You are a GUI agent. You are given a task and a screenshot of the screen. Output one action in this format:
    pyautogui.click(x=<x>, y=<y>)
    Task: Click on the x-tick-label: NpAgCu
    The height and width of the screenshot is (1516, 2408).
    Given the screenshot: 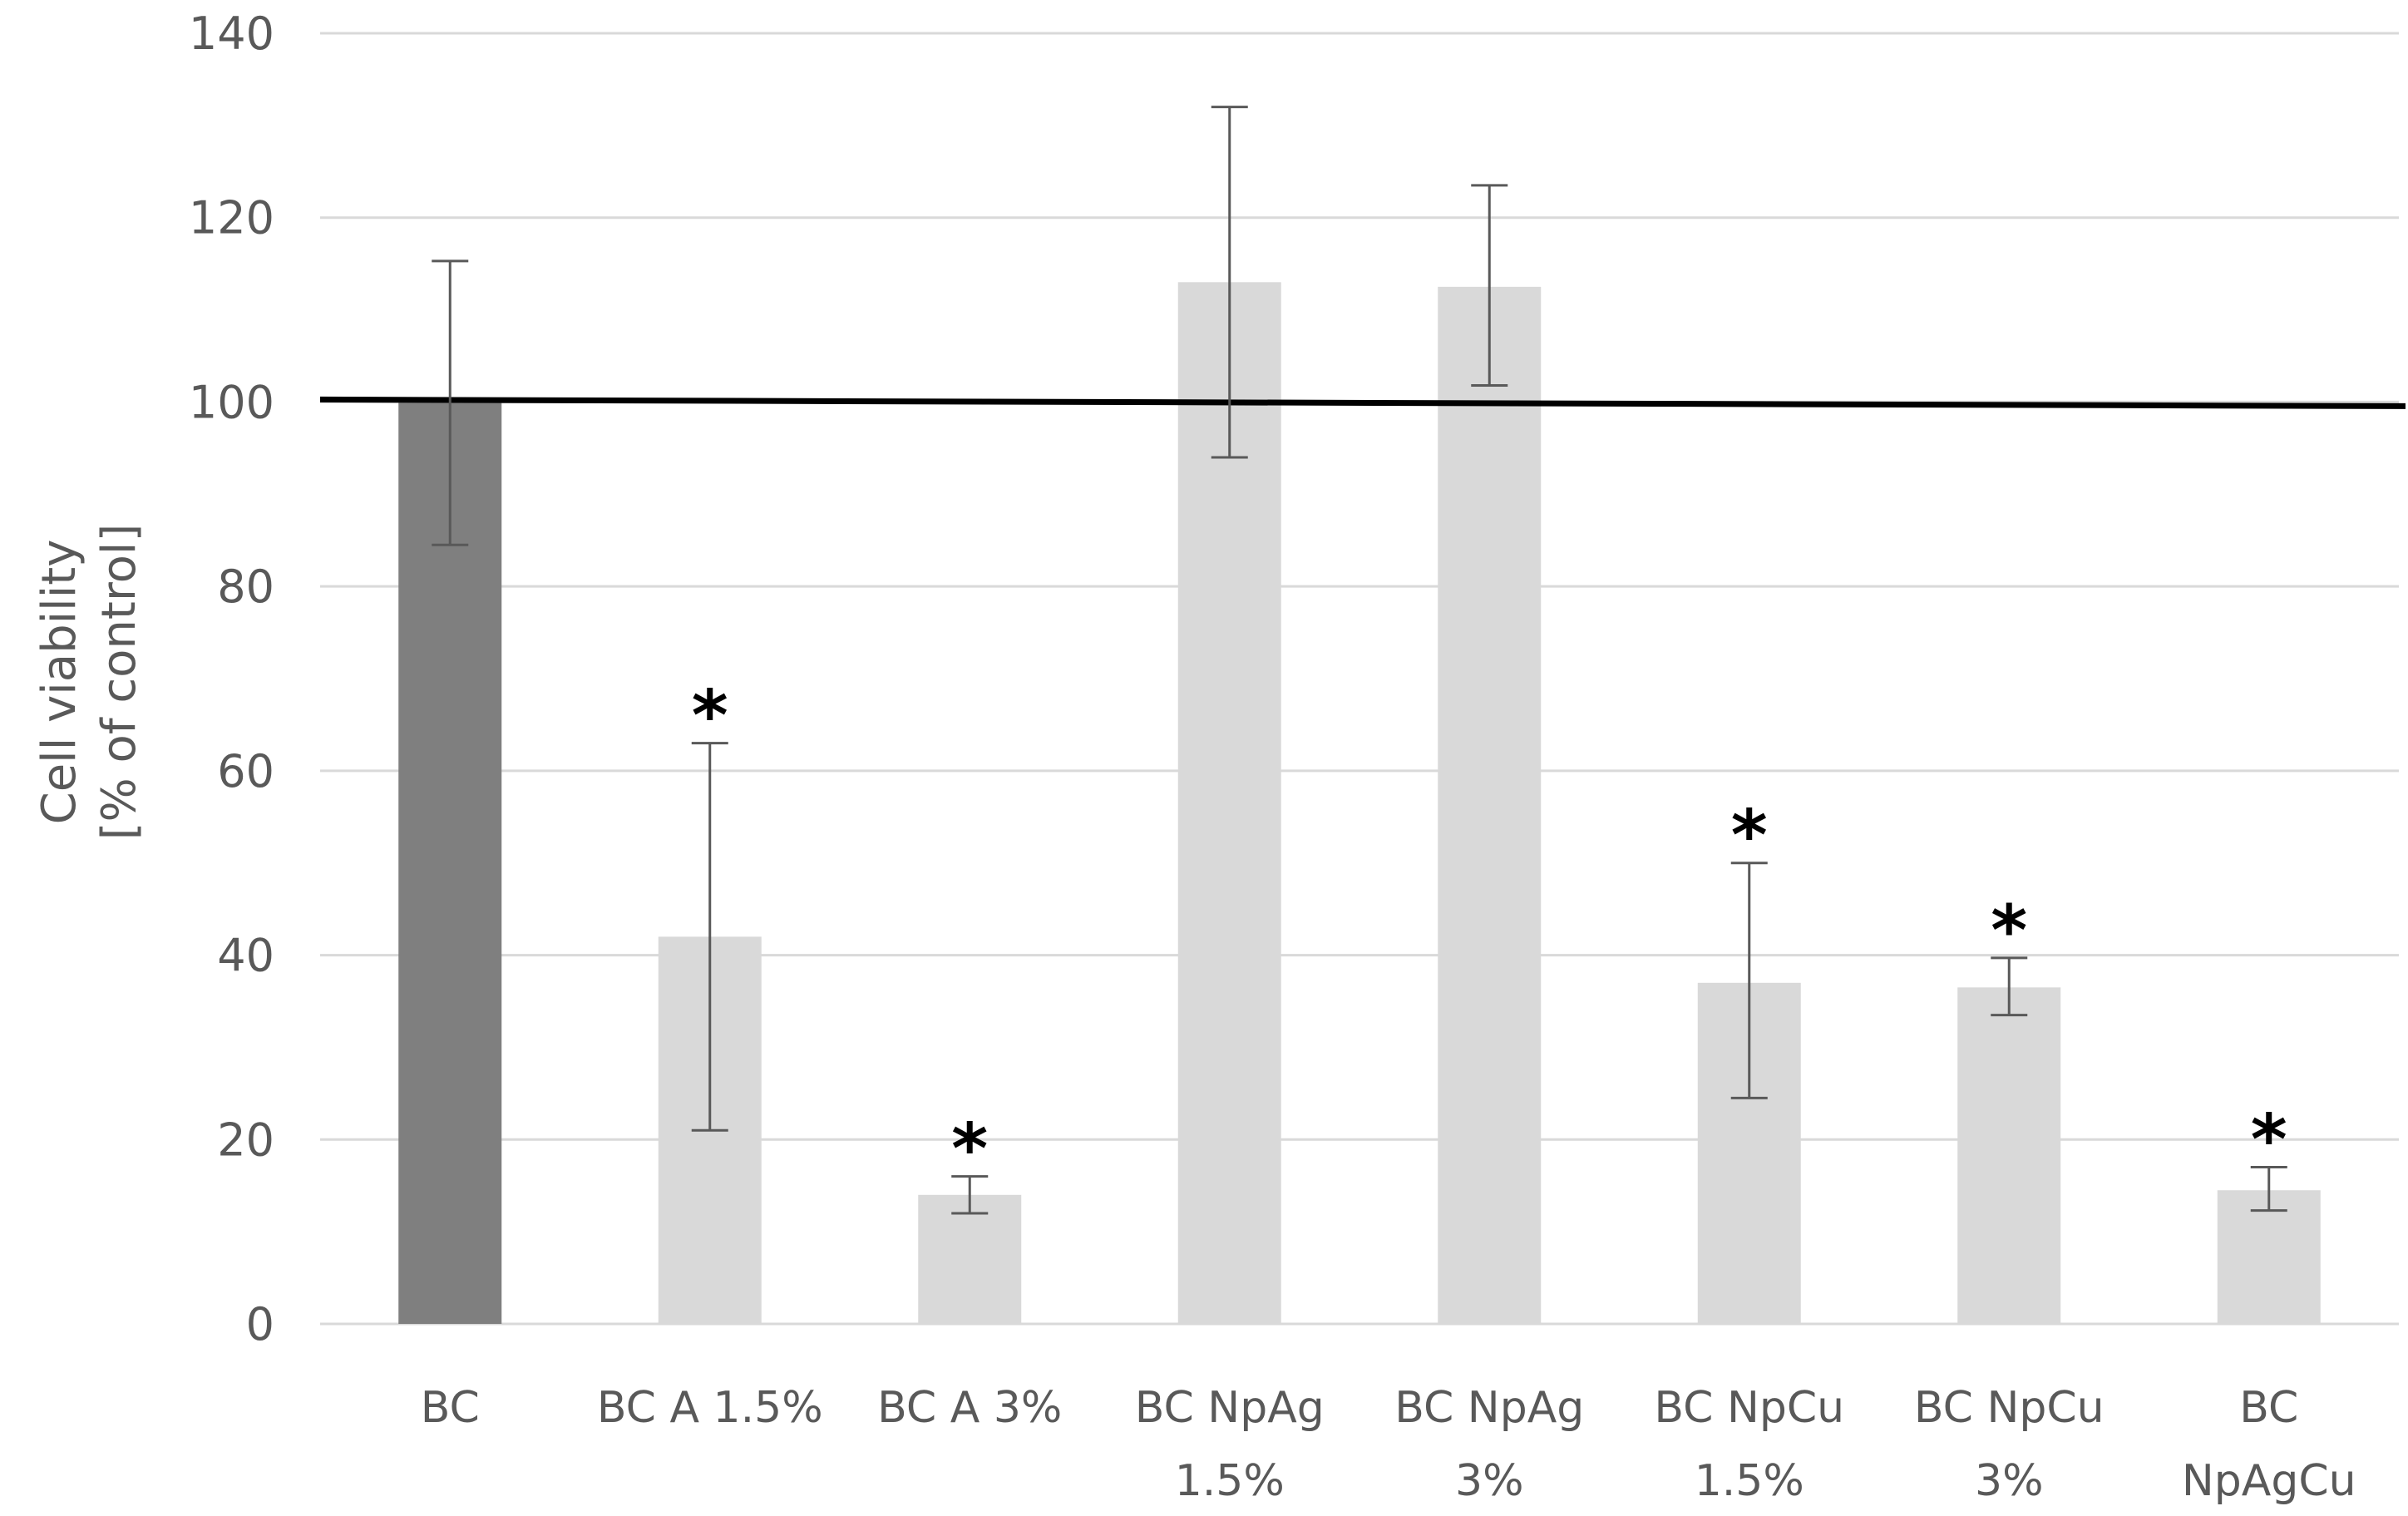 What is the action you would take?
    pyautogui.click(x=2269, y=1481)
    